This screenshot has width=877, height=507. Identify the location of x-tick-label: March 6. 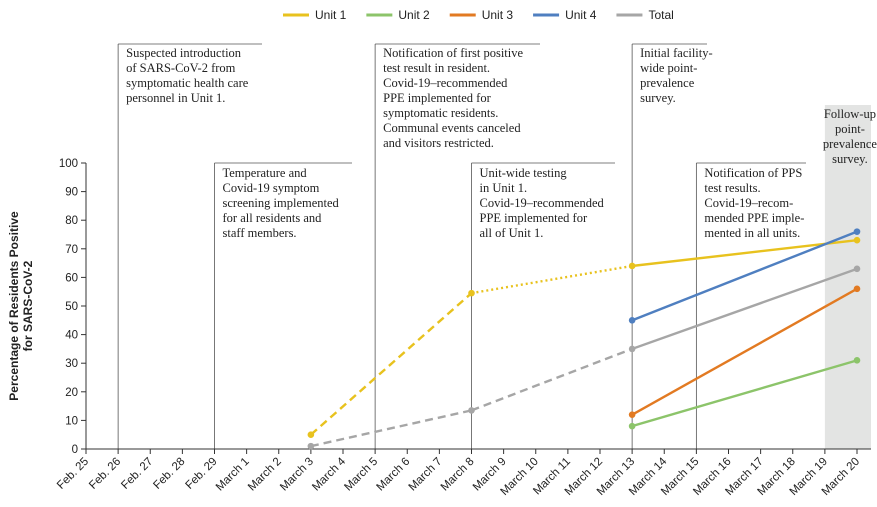
(394, 475).